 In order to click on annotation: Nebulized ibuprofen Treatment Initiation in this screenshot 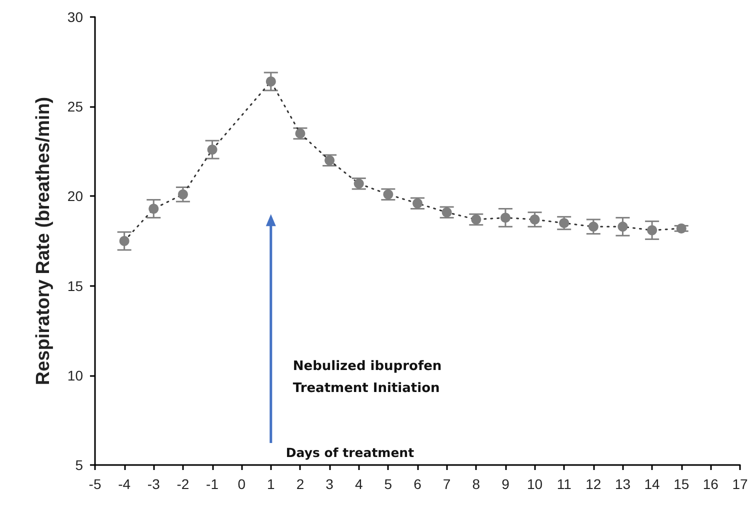, I will do `click(367, 377)`.